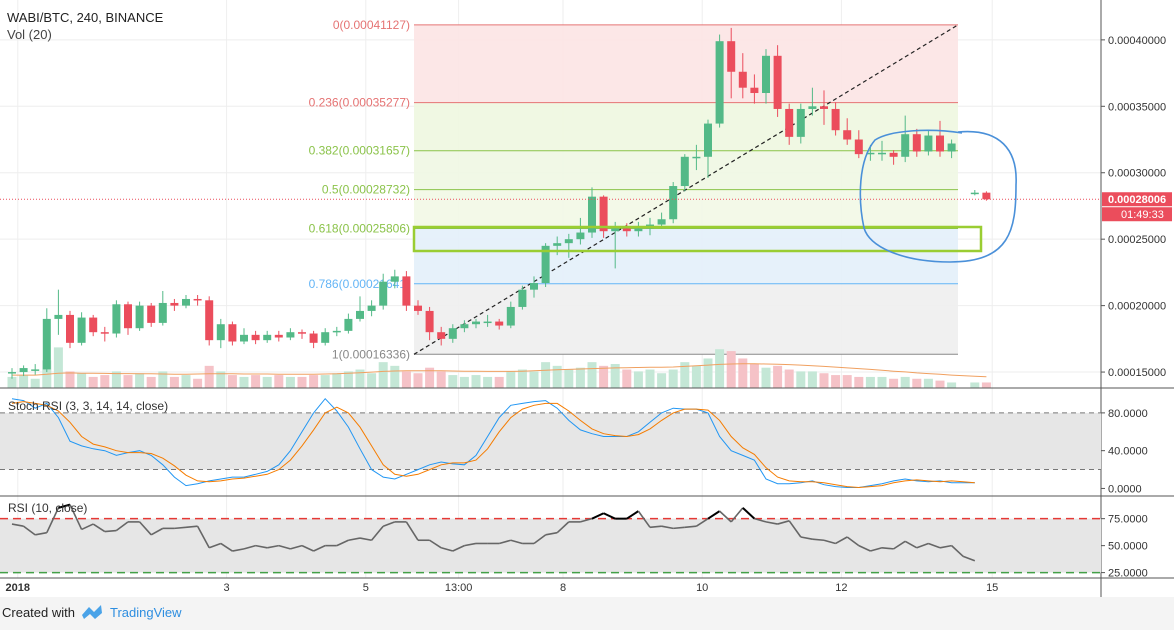 This screenshot has height=630, width=1174. I want to click on current-price-value: 0.00028006, so click(1137, 200).